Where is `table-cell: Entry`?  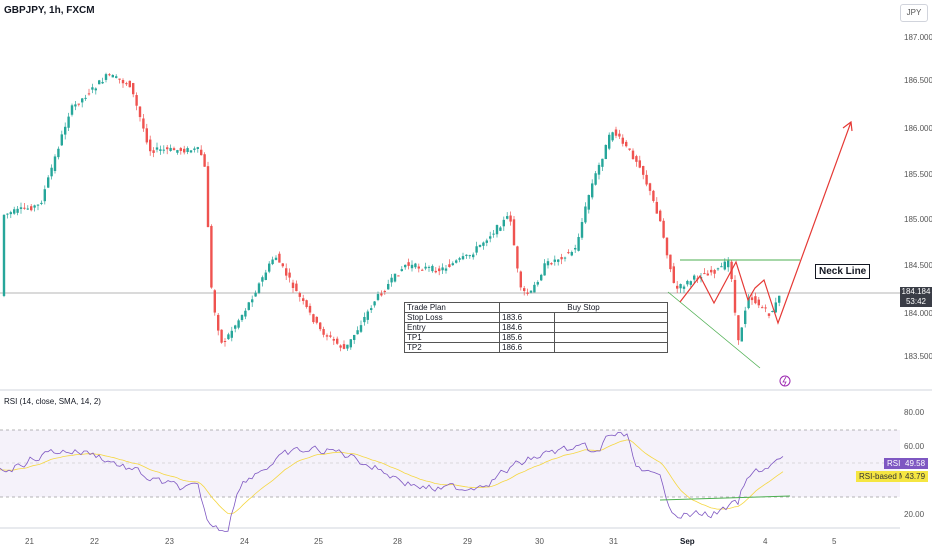
table-cell: Entry is located at coordinates (452, 327).